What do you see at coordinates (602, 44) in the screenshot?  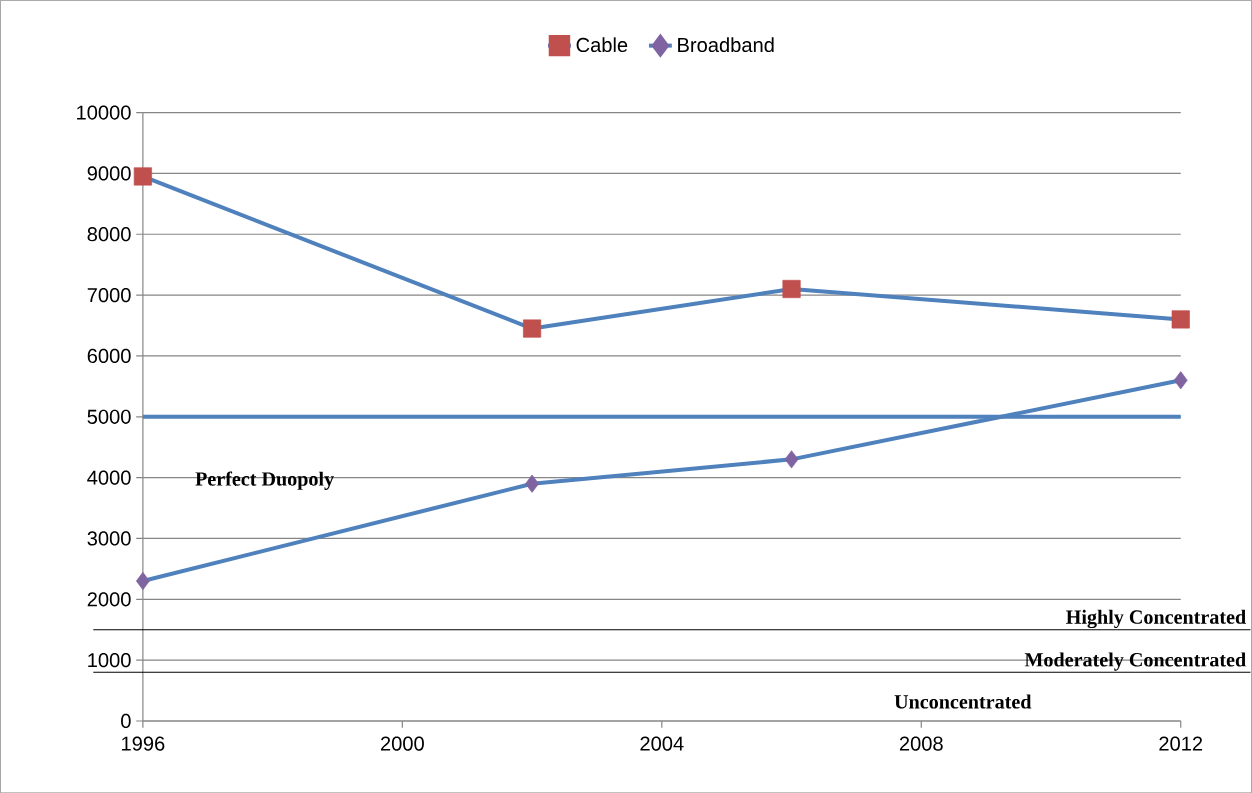 I see `legend-label: Cable` at bounding box center [602, 44].